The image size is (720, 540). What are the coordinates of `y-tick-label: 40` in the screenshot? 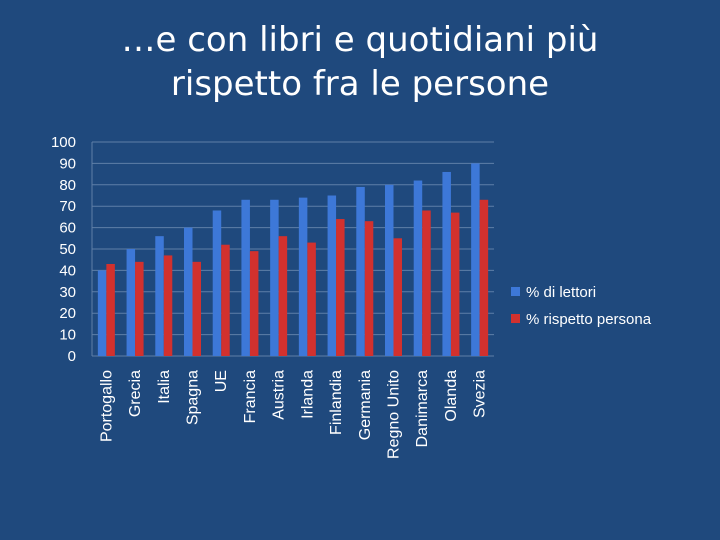 It's located at (67, 270).